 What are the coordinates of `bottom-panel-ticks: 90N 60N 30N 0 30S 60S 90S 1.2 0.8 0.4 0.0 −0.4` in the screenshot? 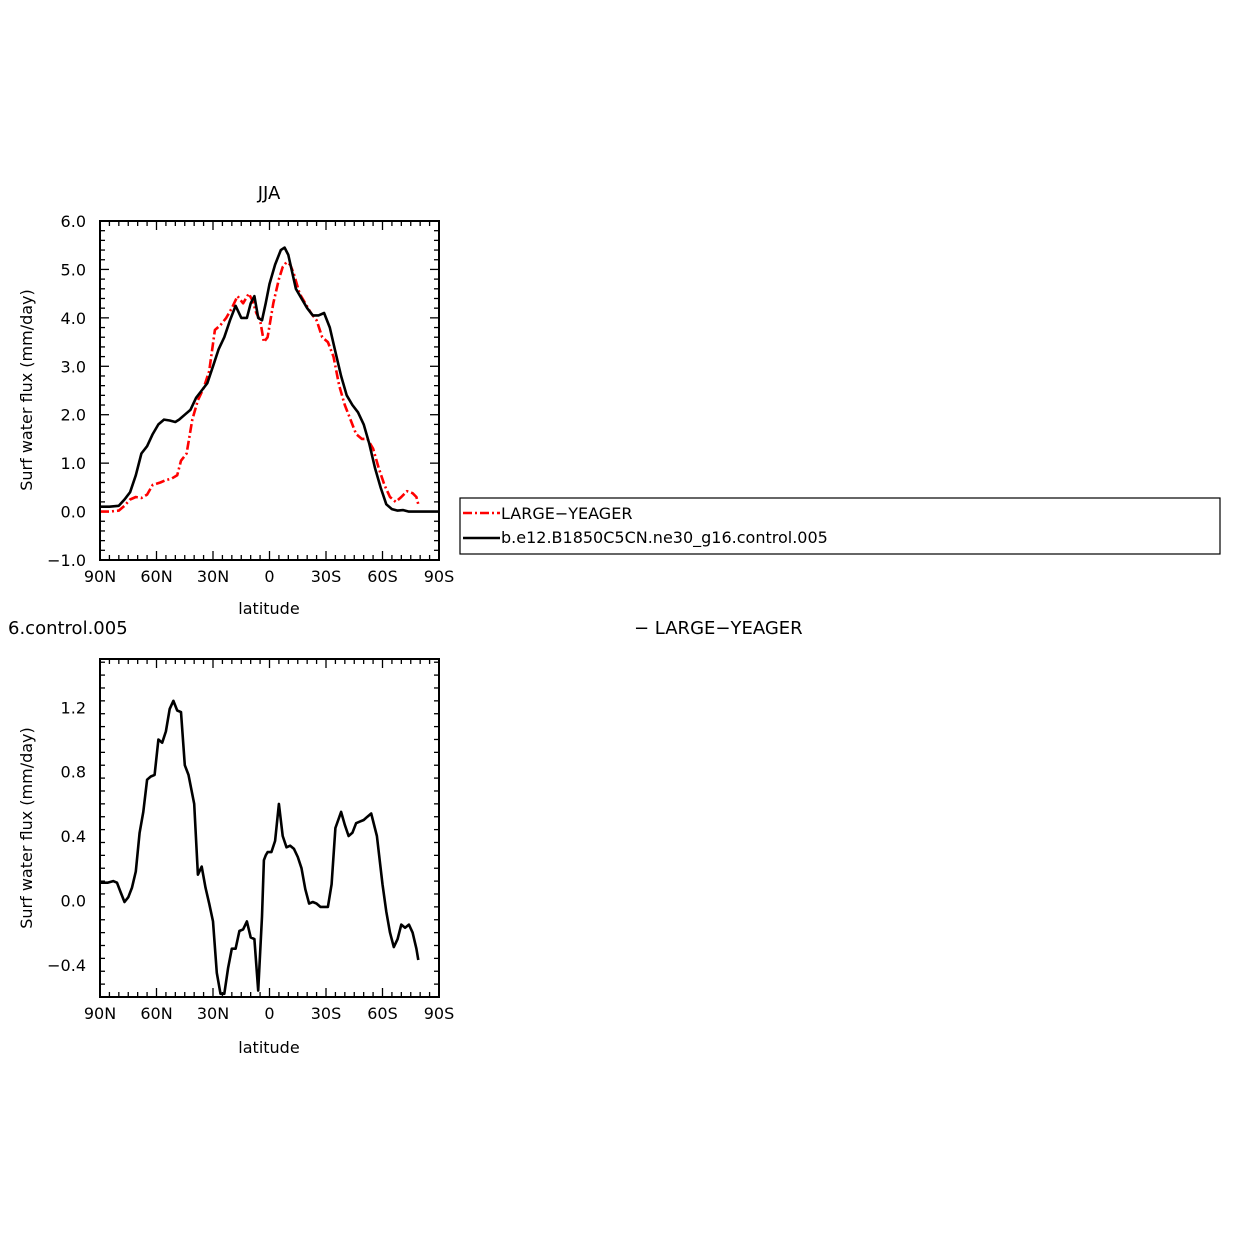 It's located at (250, 841).